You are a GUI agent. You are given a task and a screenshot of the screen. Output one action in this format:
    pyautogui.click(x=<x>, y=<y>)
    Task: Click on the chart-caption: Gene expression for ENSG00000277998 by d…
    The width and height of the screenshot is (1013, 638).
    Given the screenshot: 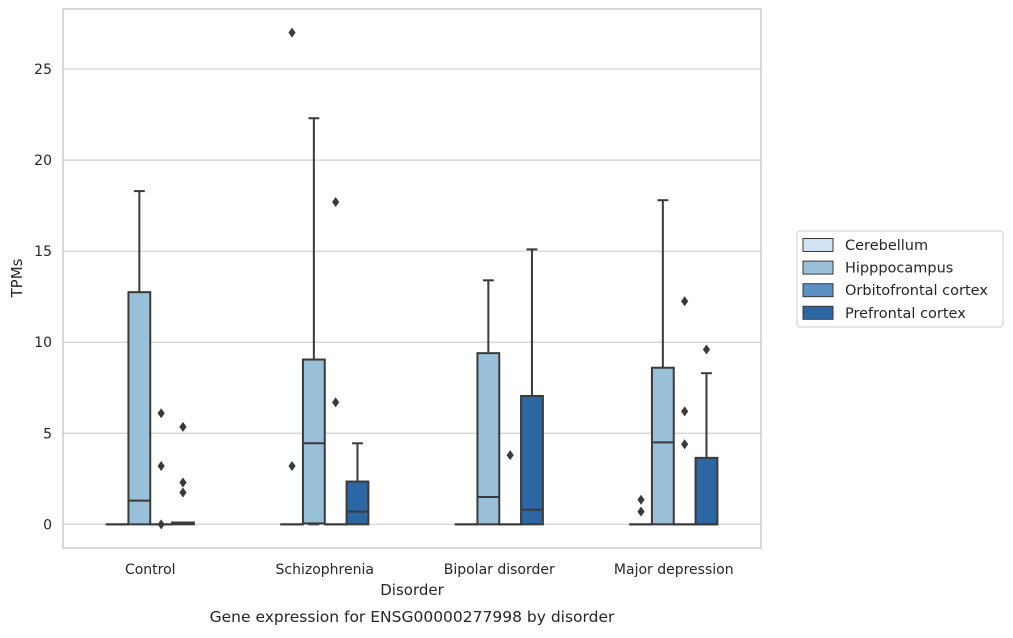 What is the action you would take?
    pyautogui.click(x=412, y=617)
    